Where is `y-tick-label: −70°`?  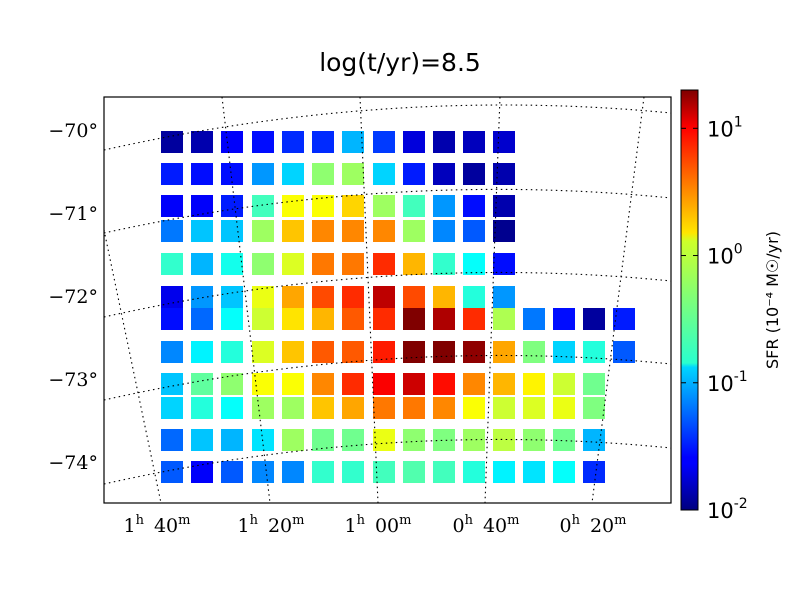 y-tick-label: −70° is located at coordinates (73, 131).